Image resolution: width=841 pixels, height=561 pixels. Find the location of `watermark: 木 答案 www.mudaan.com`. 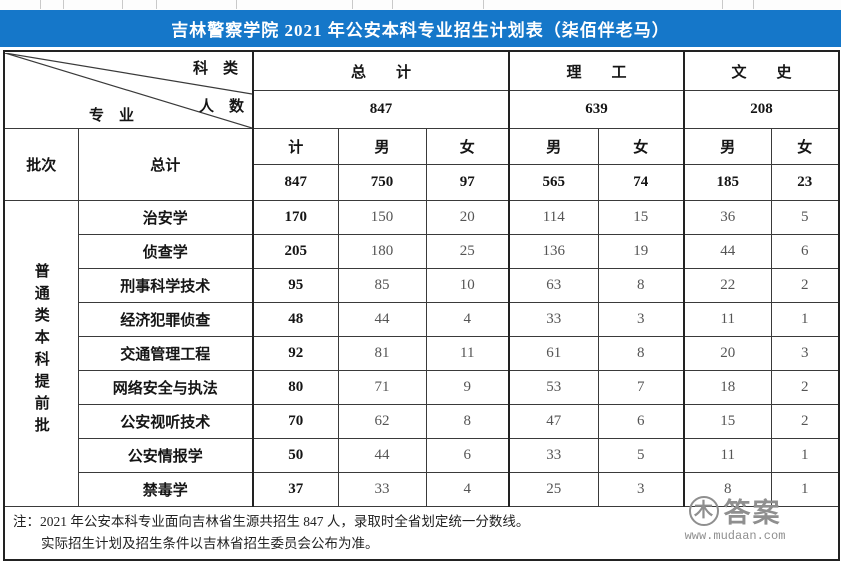

watermark: 木 答案 www.mudaan.com is located at coordinates (735, 517).